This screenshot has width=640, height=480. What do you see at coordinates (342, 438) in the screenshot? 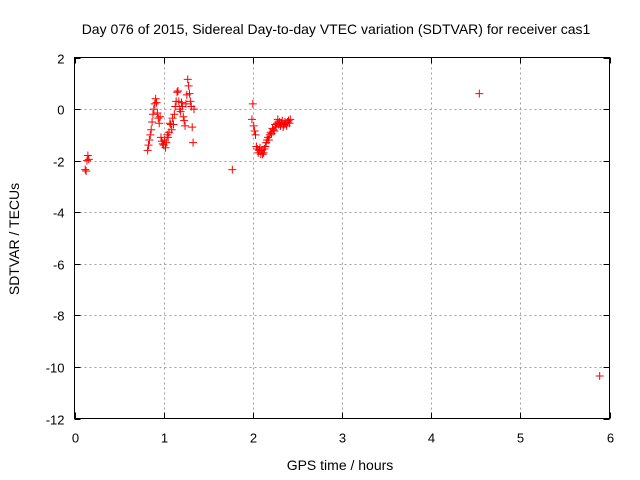
I see `x-tick-label: 3` at bounding box center [342, 438].